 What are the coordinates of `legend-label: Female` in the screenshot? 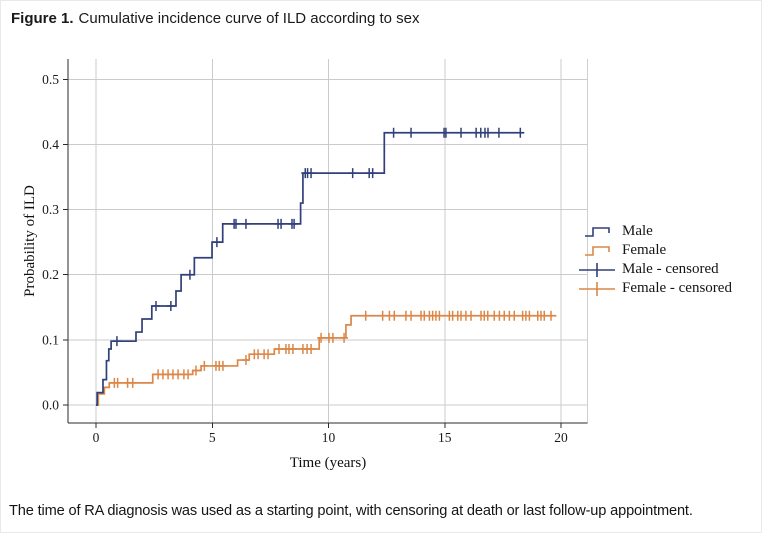 It's located at (644, 250).